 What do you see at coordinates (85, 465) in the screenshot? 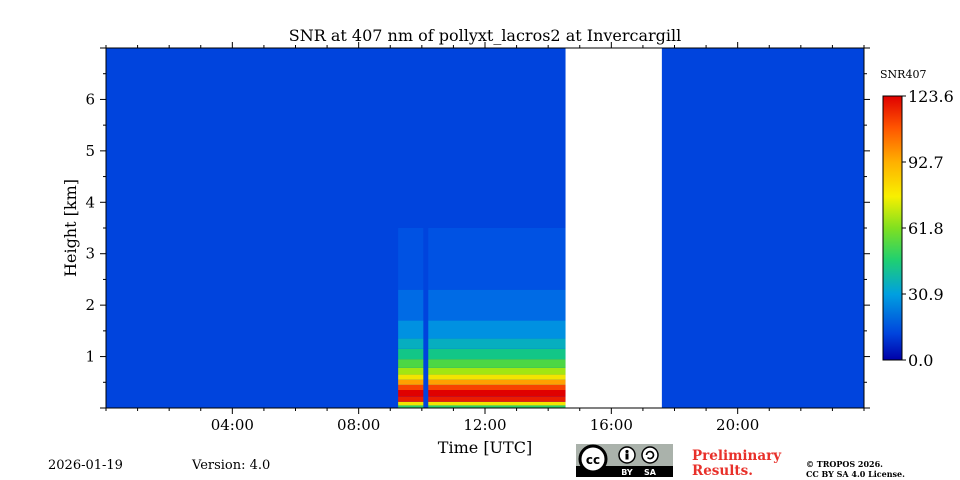
I see `date-label: 2026-01-19` at bounding box center [85, 465].